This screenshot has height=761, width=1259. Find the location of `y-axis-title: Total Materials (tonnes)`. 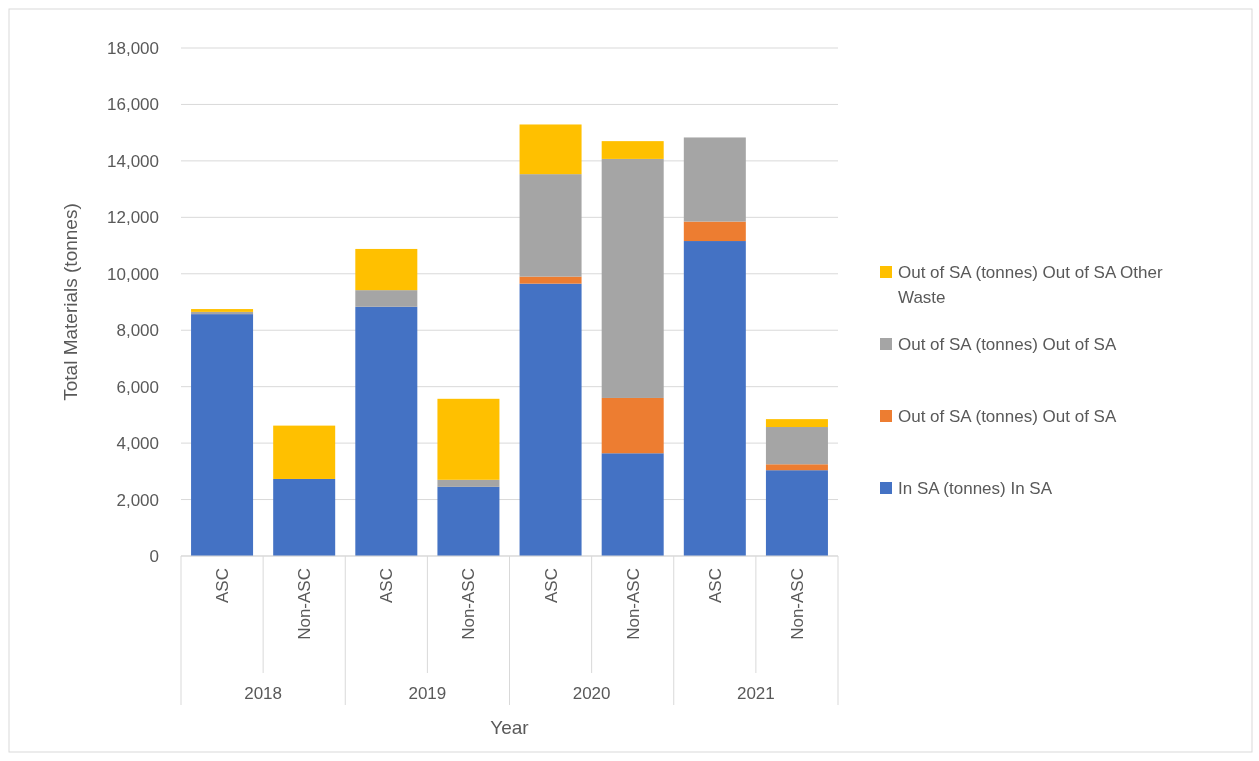

y-axis-title: Total Materials (tonnes) is located at coordinates (70, 302).